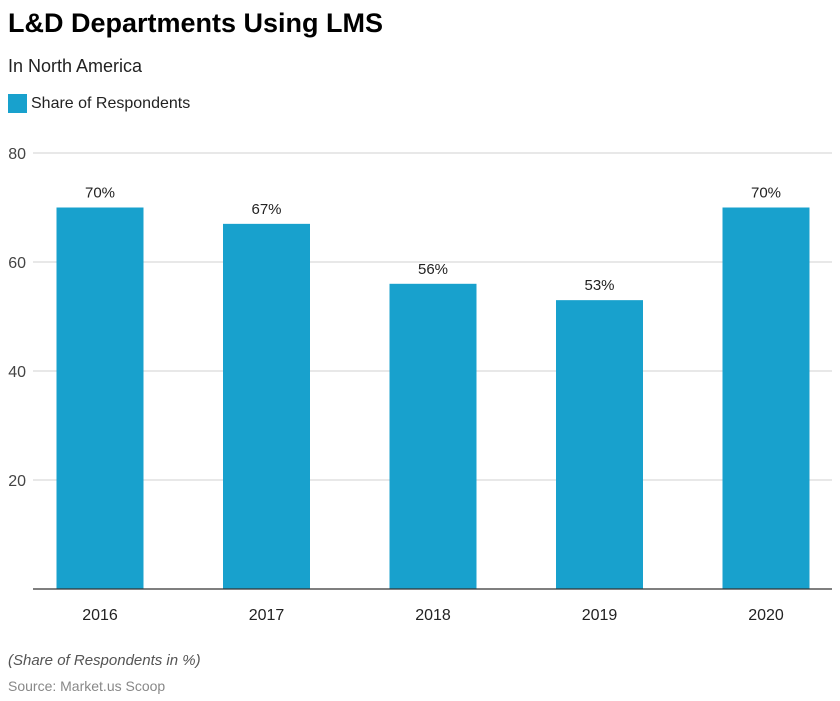  What do you see at coordinates (600, 615) in the screenshot?
I see `x-tick-label: 2019` at bounding box center [600, 615].